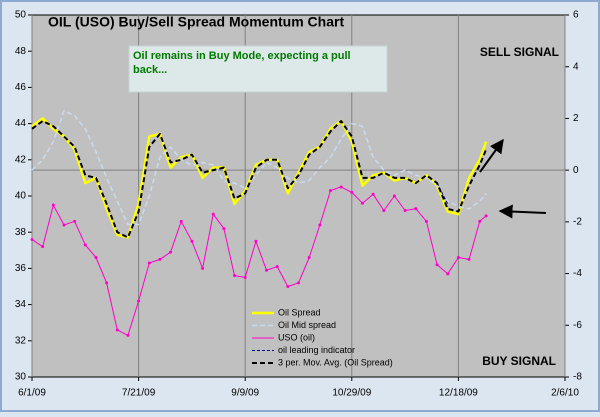 Image resolution: width=600 pixels, height=417 pixels. What do you see at coordinates (196, 22) in the screenshot?
I see `chart-title: OIL (USO) Buy/Sell Spread Momentum Chart` at bounding box center [196, 22].